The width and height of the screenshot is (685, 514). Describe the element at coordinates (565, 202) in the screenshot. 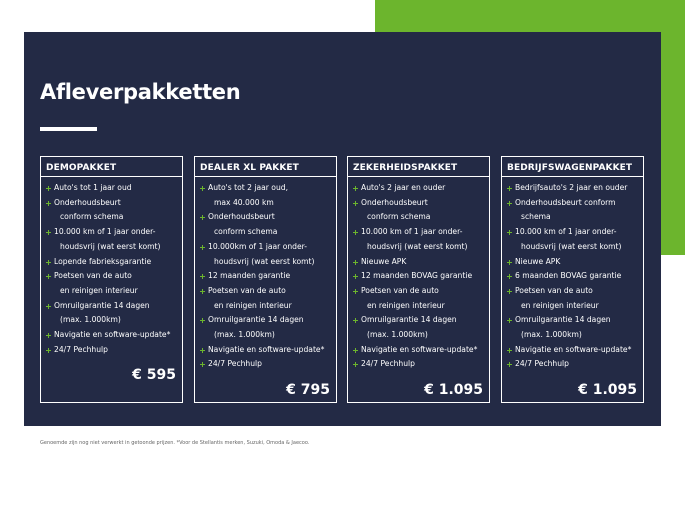

I see `item-text: Onderhoudsbeurt conform` at that location.